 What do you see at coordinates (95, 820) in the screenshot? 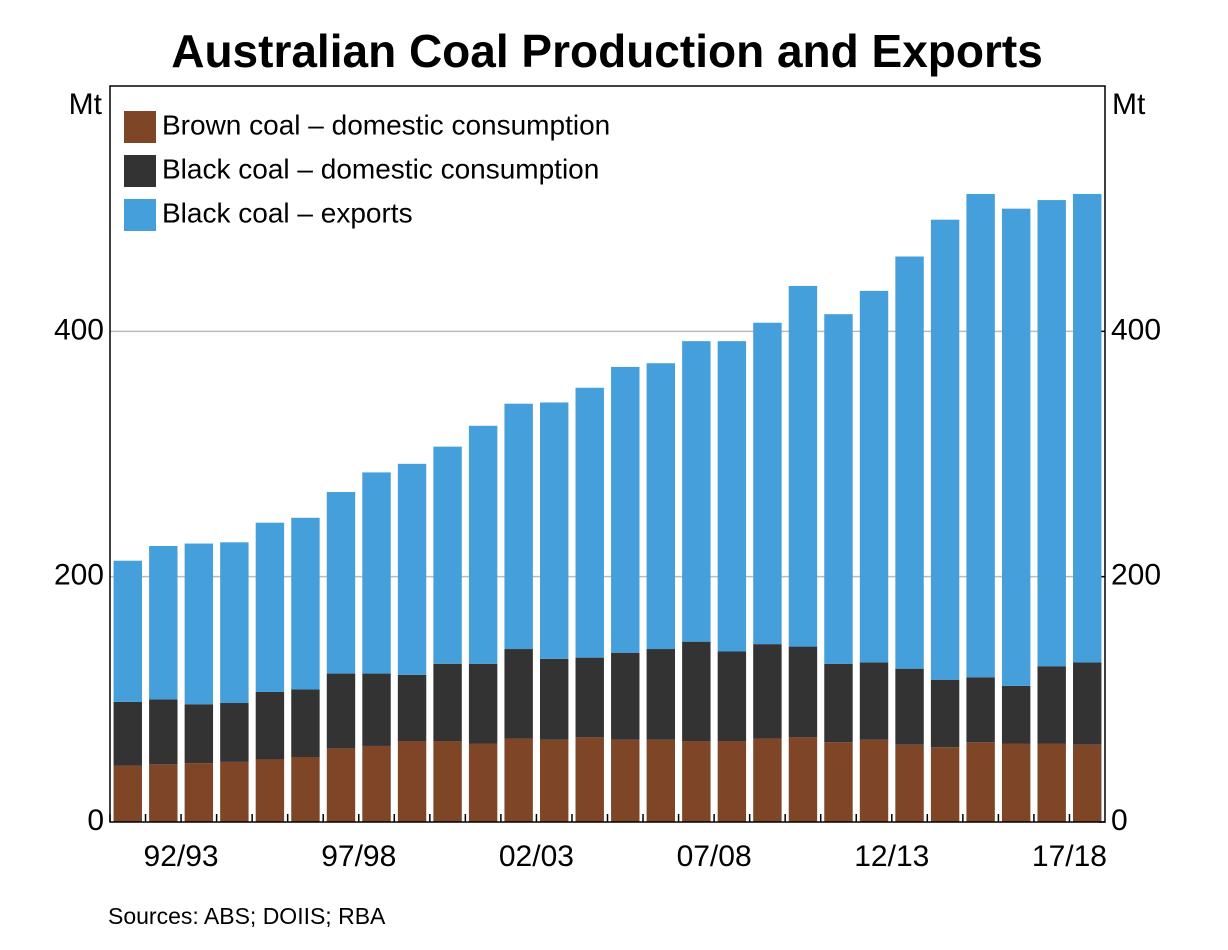
I see `y-tick-label: 0` at bounding box center [95, 820].